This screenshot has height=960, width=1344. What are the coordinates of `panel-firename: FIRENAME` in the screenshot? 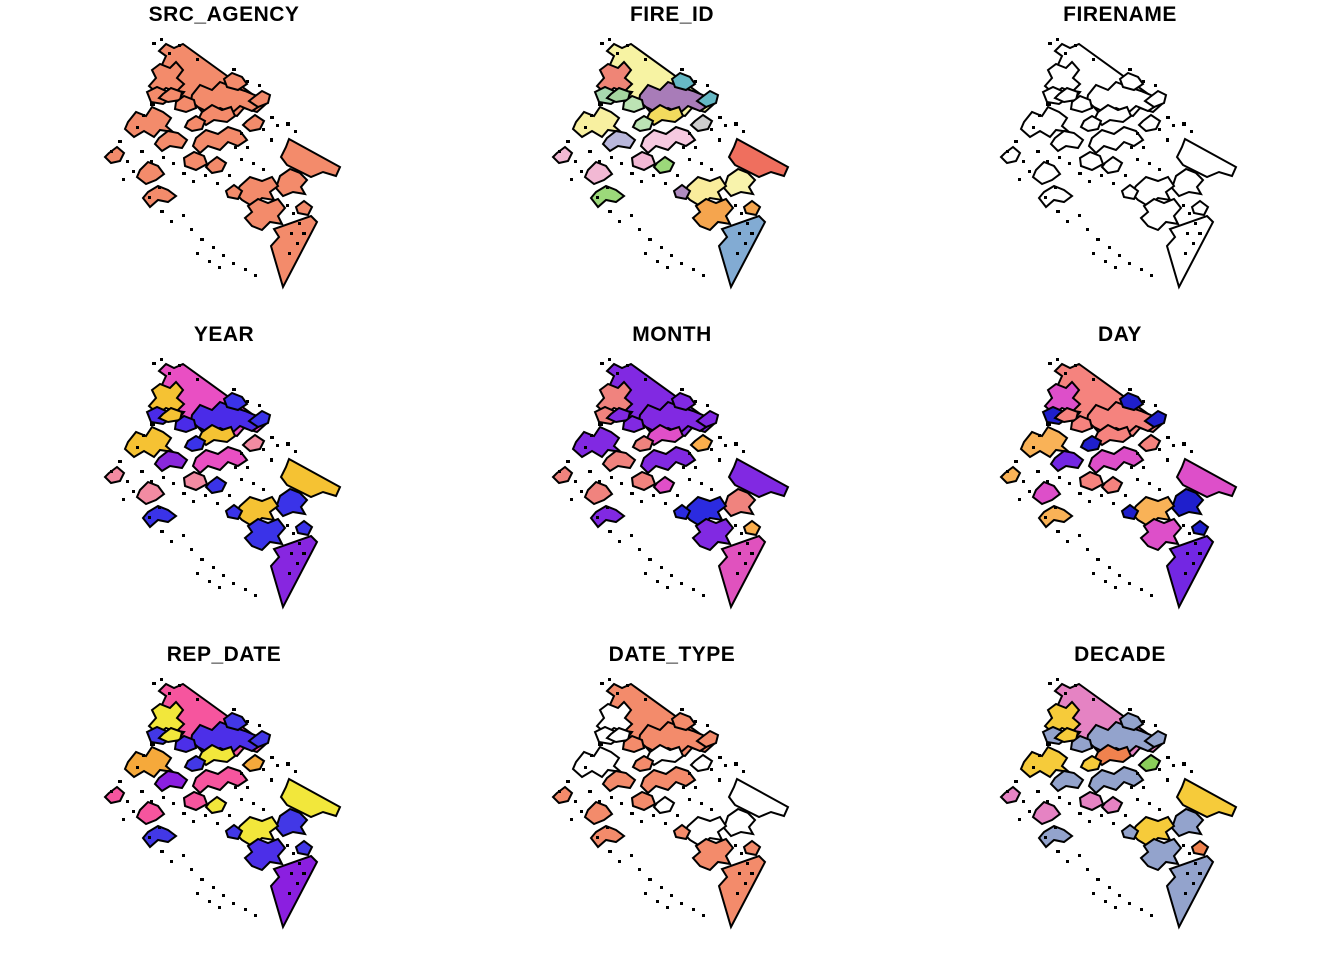 It's located at (1120, 160).